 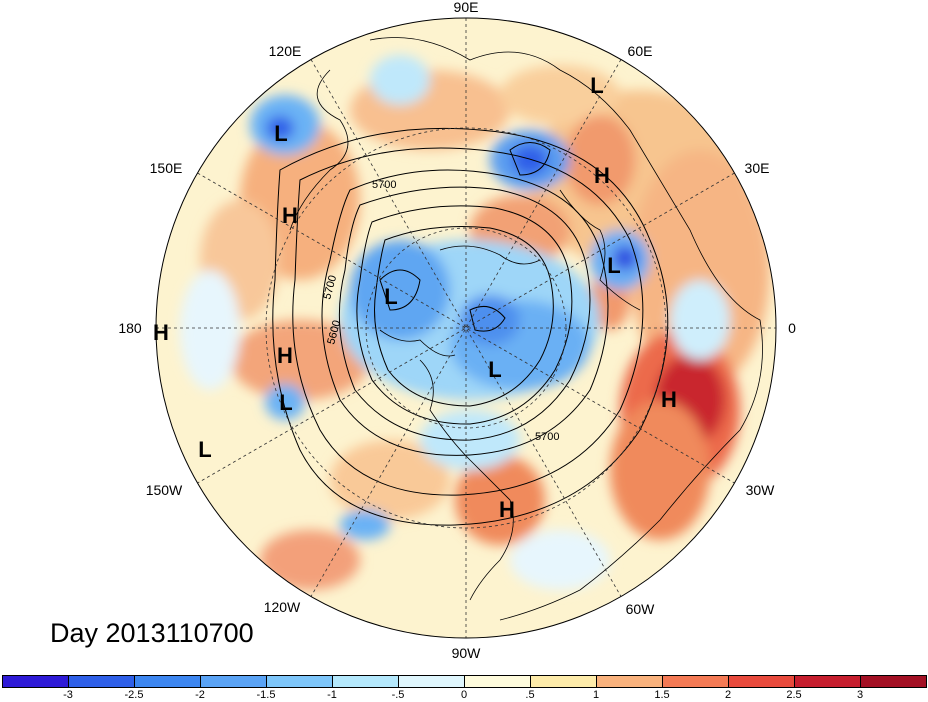 What do you see at coordinates (282, 607) in the screenshot?
I see `lon-label-120w: 120W` at bounding box center [282, 607].